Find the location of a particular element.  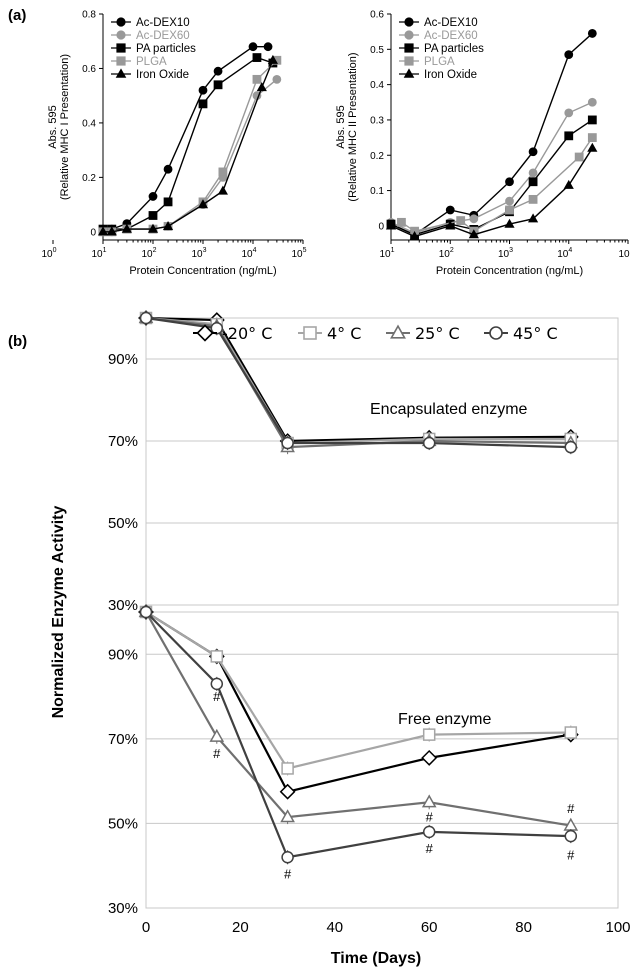

x-tick-label: 10⁰ is located at coordinates (48, 253).